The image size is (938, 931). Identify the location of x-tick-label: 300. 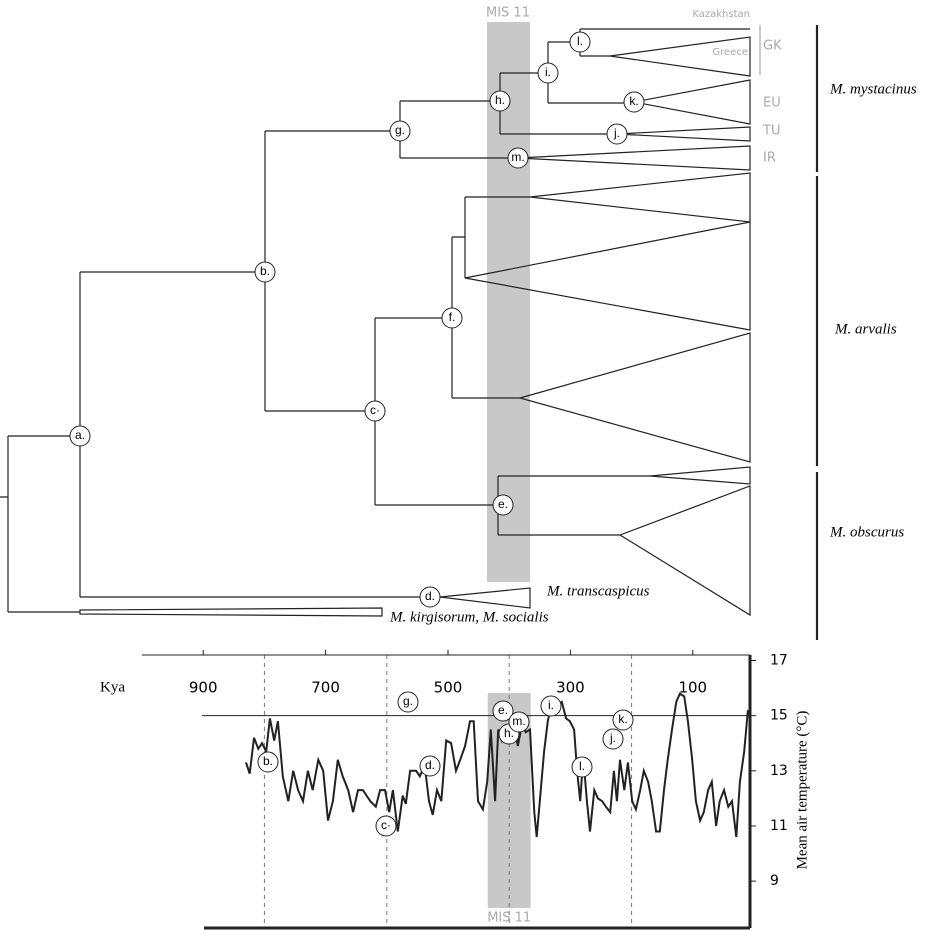
(570, 688).